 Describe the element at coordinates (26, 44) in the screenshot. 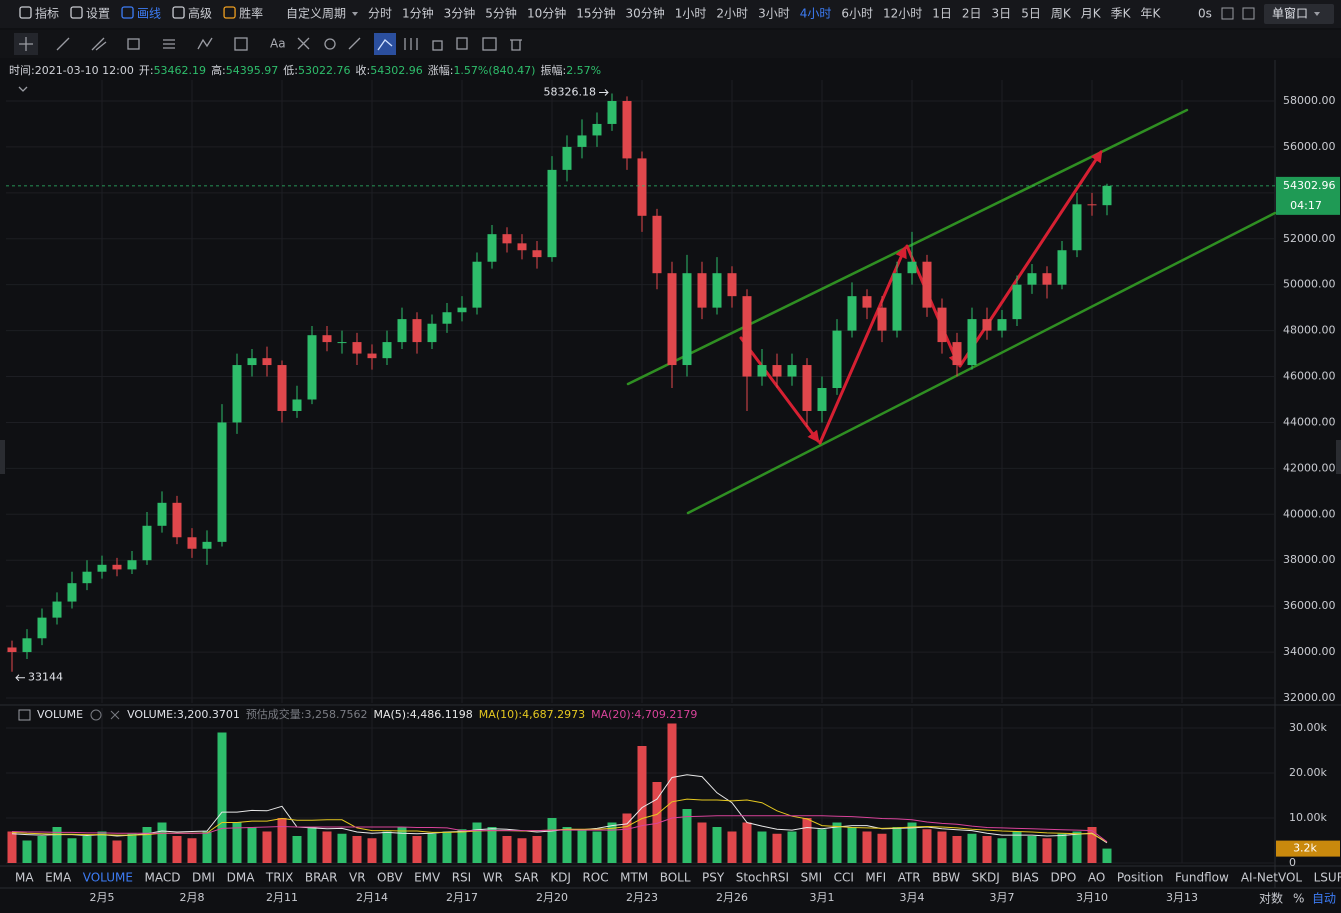

I see `icon-crosshair` at that location.